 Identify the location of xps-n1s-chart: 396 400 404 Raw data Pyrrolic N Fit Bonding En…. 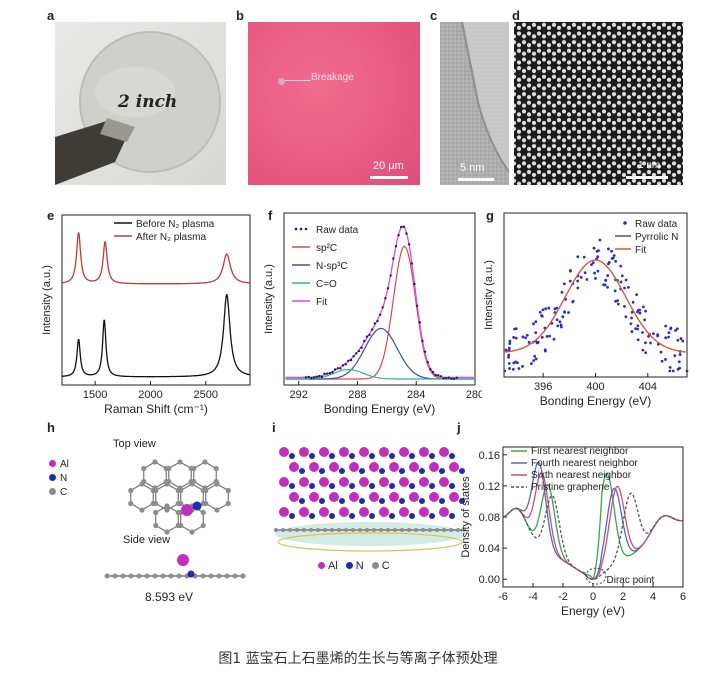
(586, 310).